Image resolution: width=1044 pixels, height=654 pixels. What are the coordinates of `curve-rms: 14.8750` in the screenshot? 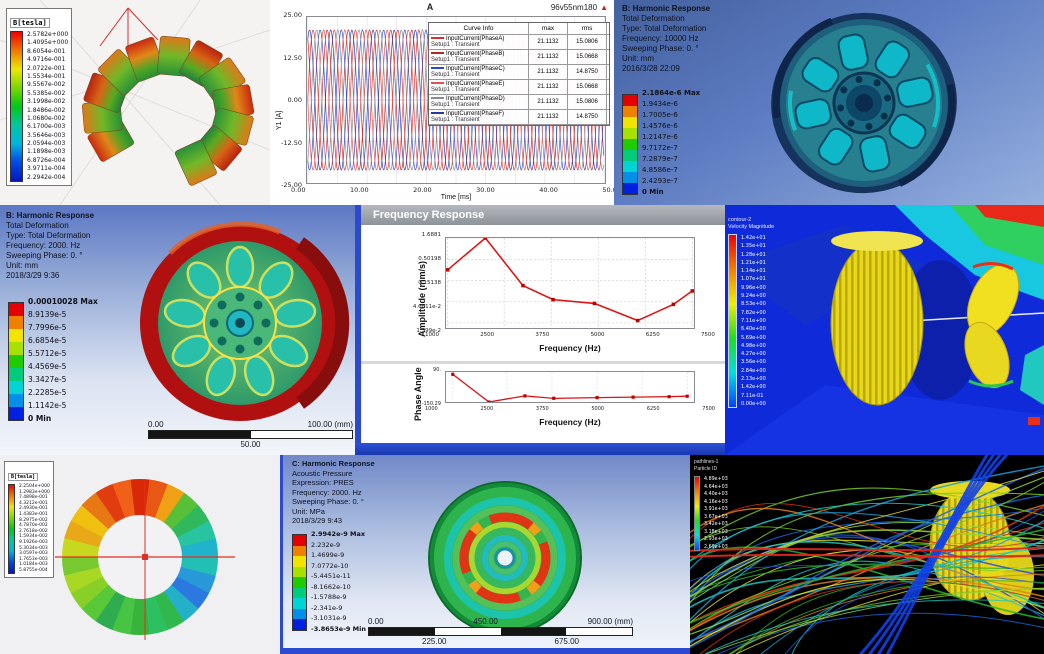 It's located at (587, 72).